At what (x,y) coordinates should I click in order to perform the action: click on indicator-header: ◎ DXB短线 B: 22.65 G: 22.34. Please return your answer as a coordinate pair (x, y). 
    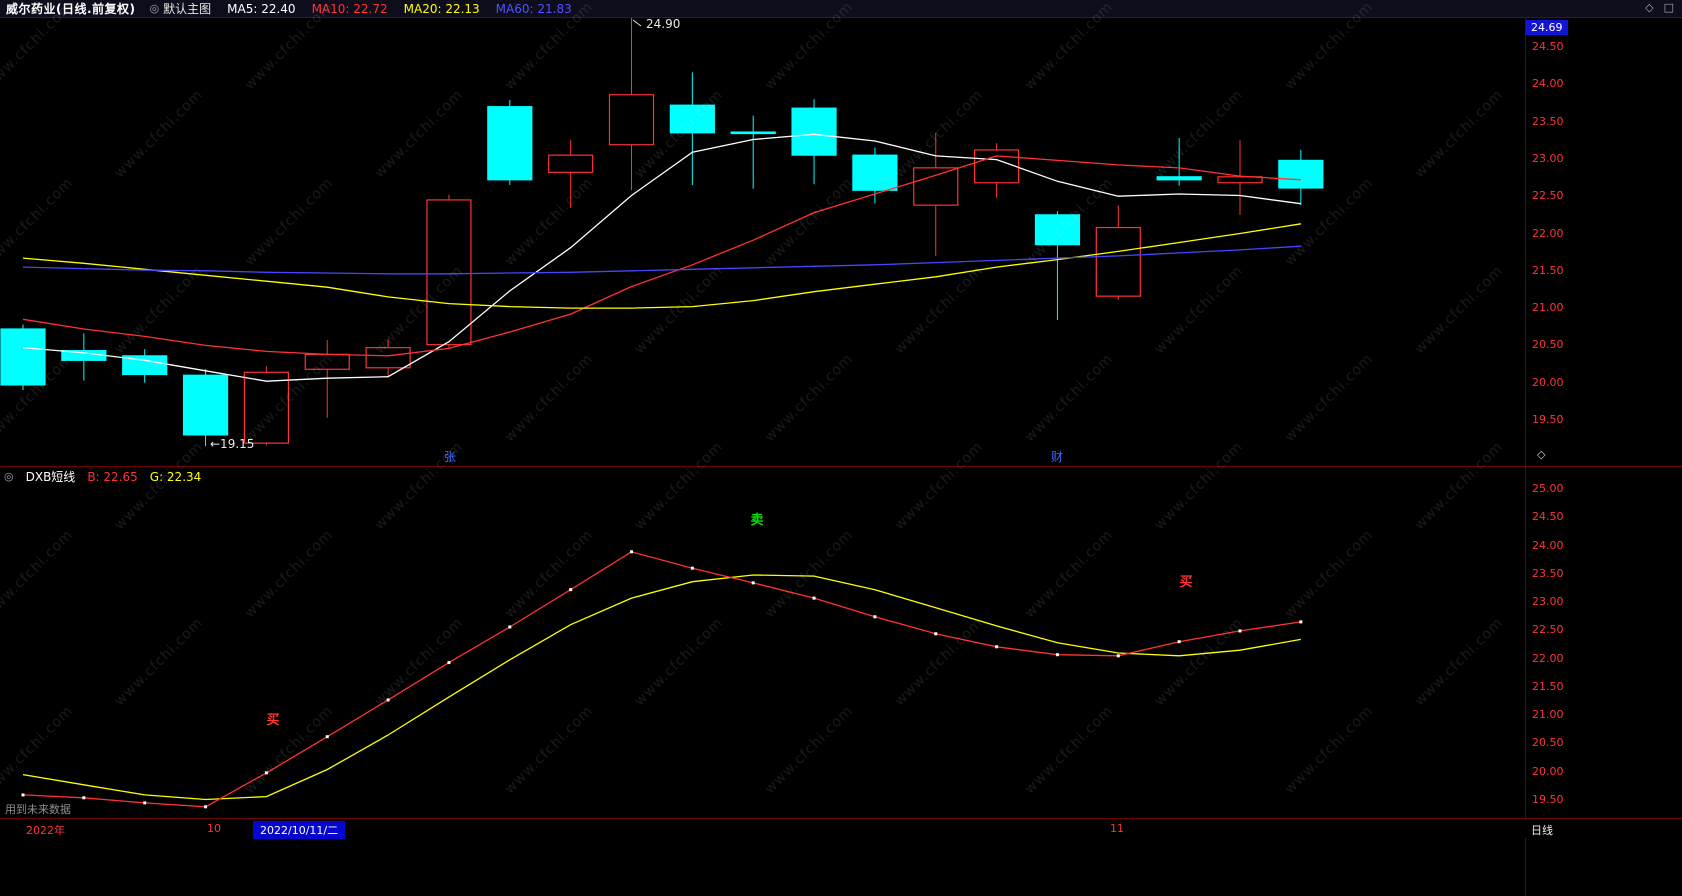
    Looking at the image, I should click on (102, 476).